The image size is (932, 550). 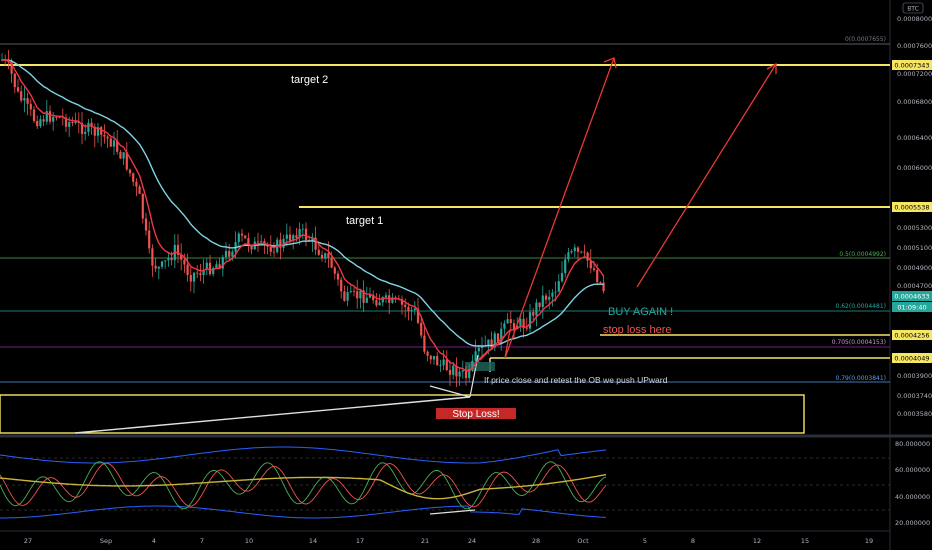 What do you see at coordinates (637, 330) in the screenshot?
I see `stop-loss-here-label: stop loss here` at bounding box center [637, 330].